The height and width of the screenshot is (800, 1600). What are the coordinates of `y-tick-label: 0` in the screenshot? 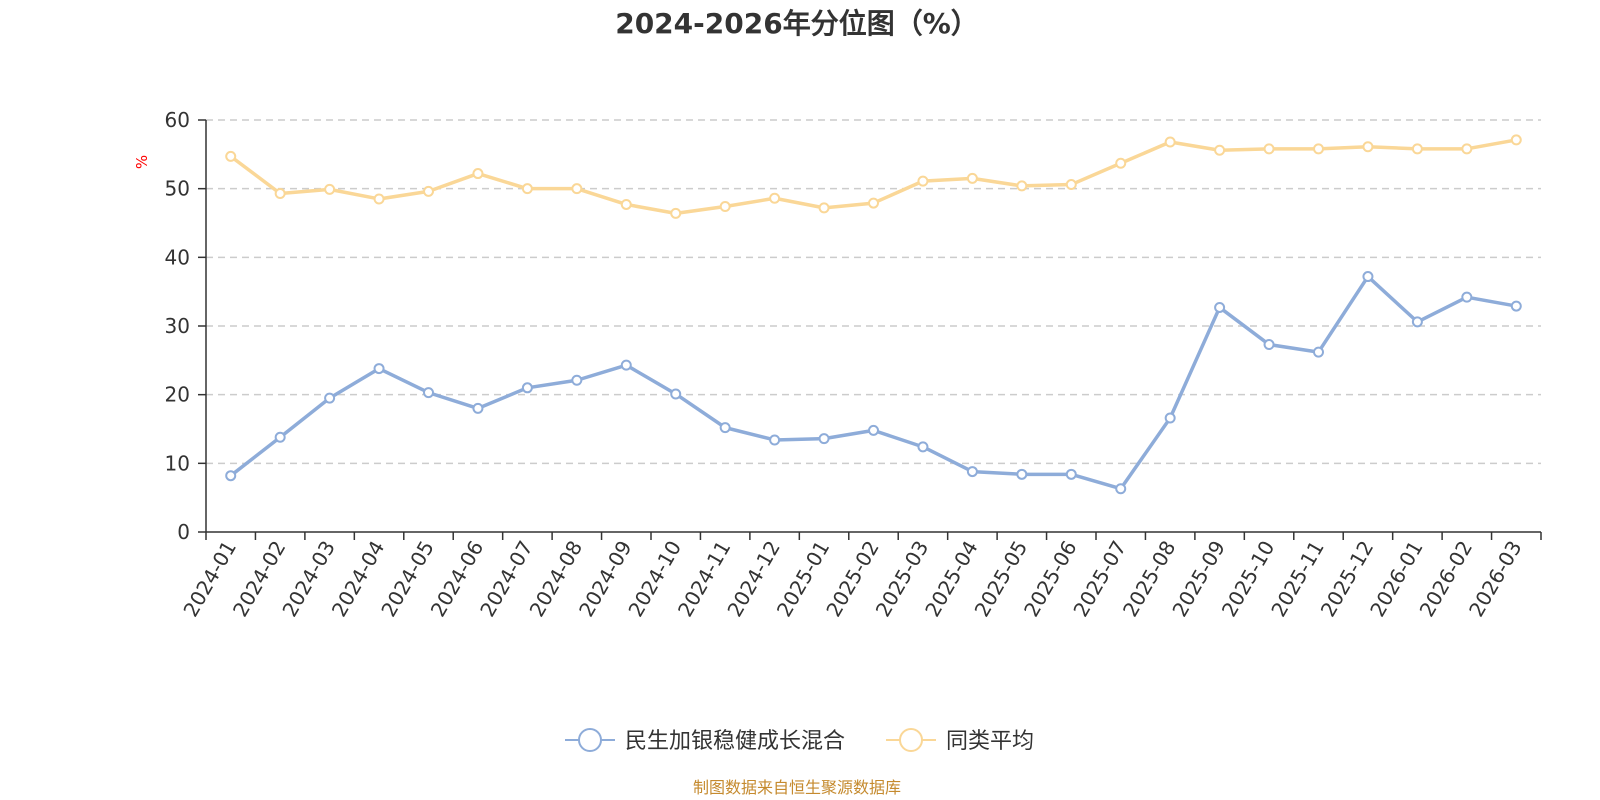 It's located at (183, 532).